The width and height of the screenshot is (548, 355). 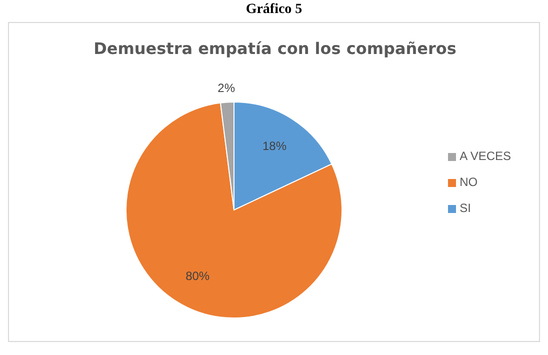 I want to click on text: Gráfico 5, so click(x=274, y=10).